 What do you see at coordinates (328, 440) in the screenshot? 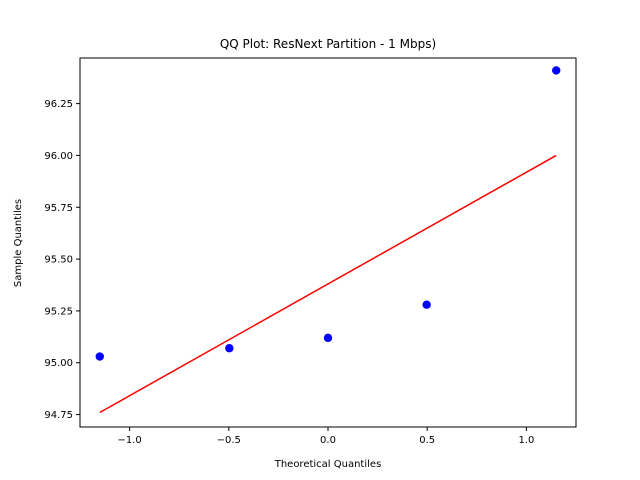
I see `x-tick-label: 0.0` at bounding box center [328, 440].